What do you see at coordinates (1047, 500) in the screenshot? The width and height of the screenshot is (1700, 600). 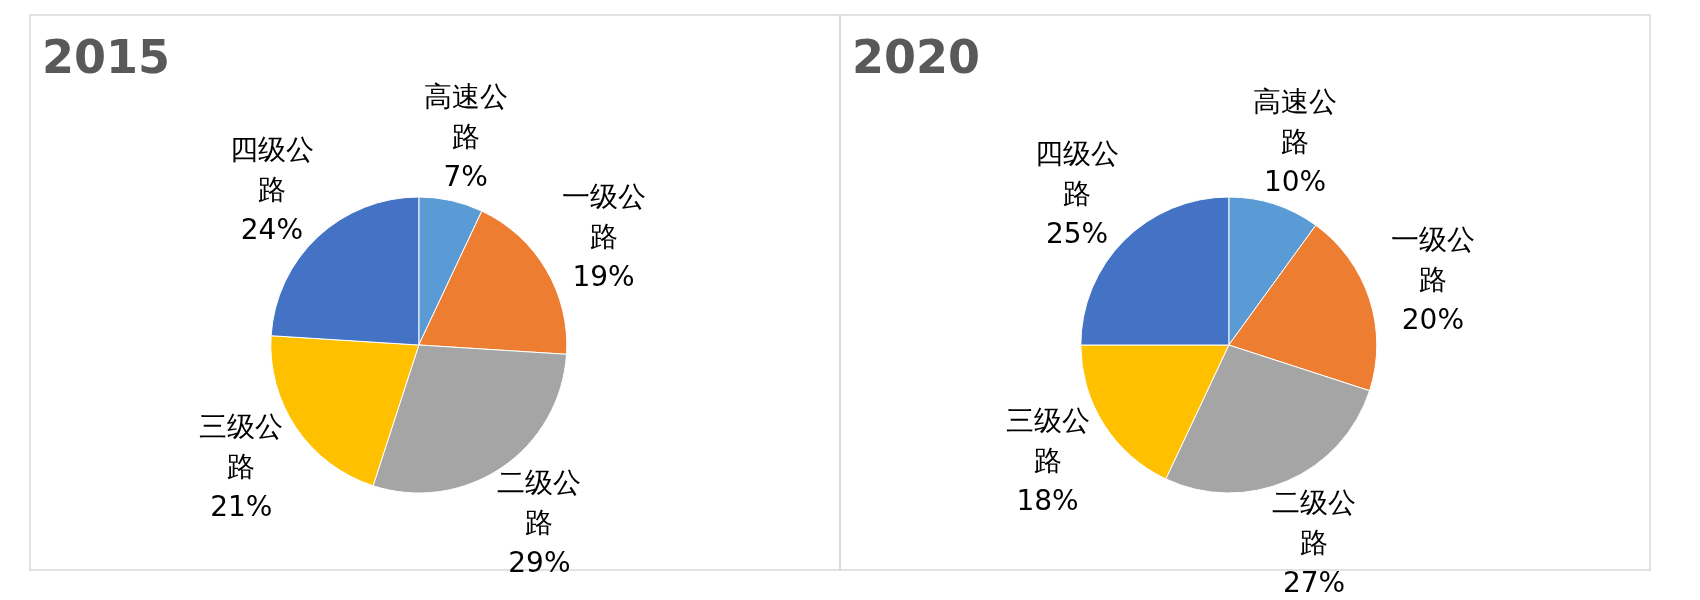 I see `data-label: 18%` at bounding box center [1047, 500].